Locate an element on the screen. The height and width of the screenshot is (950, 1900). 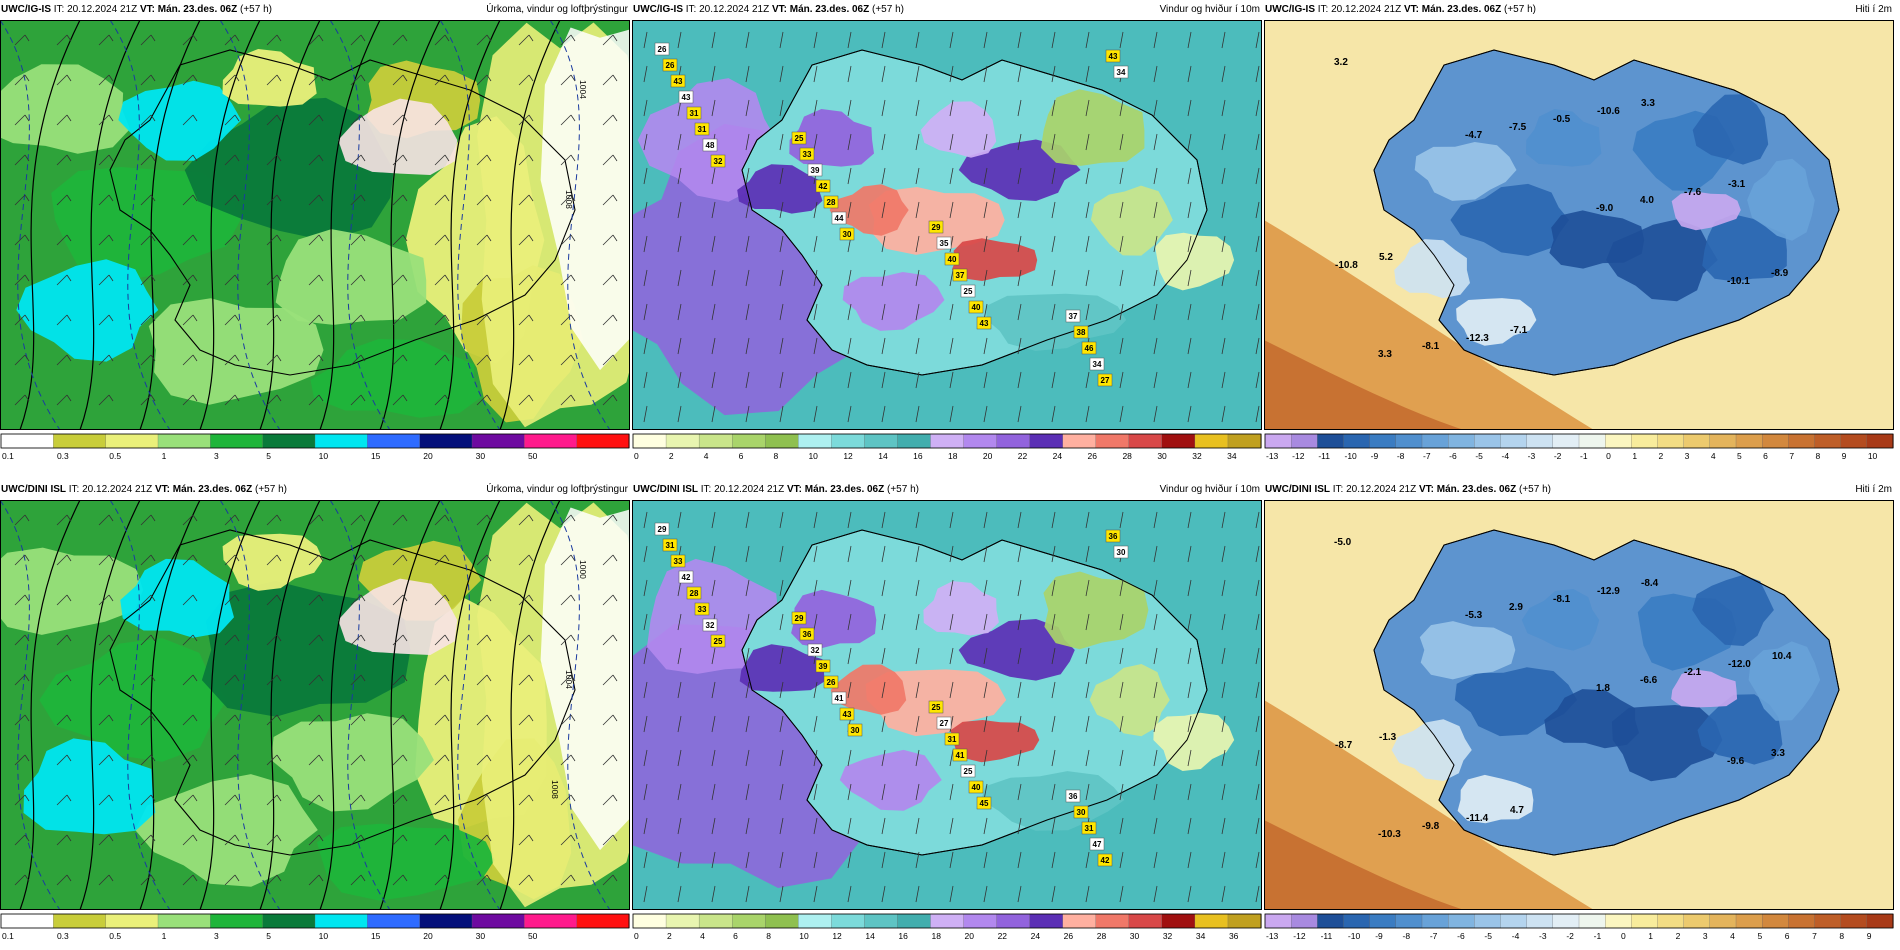
gust-label-text: 25 is located at coordinates (968, 771).